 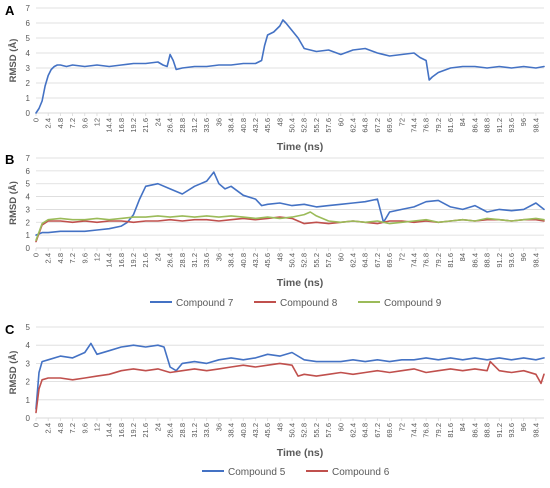 I want to click on x-tick-label: 55.2, so click(x=316, y=260).